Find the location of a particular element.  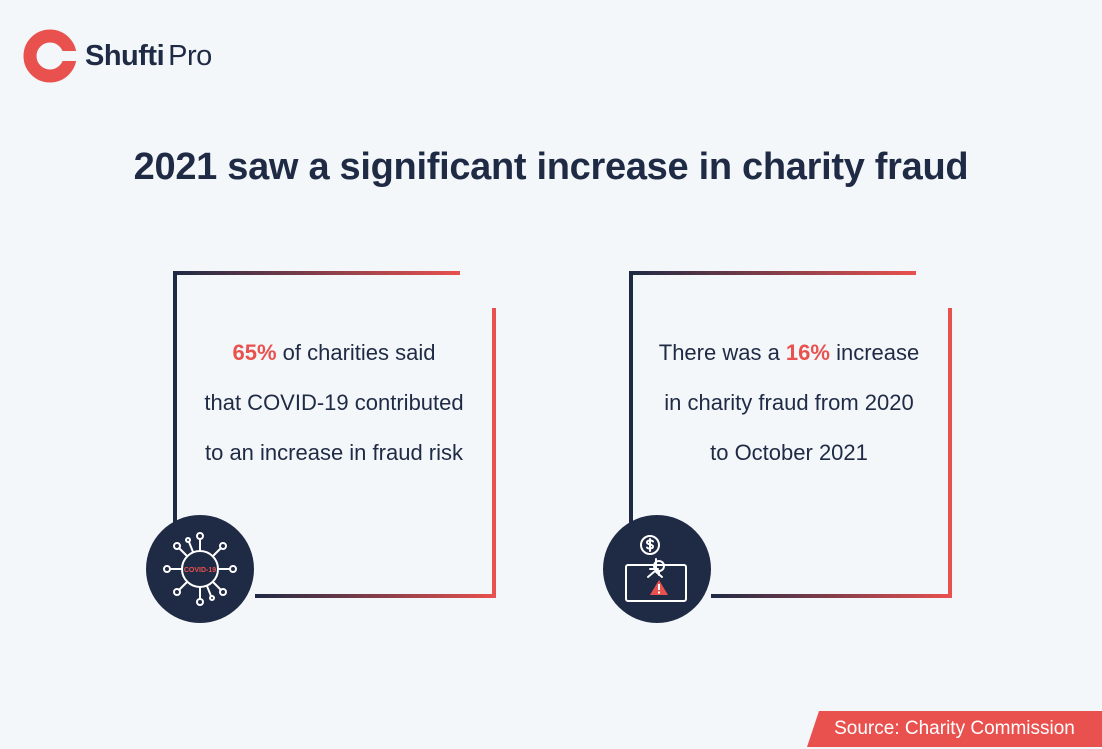

card2-line1-pre: There was a is located at coordinates (722, 352).